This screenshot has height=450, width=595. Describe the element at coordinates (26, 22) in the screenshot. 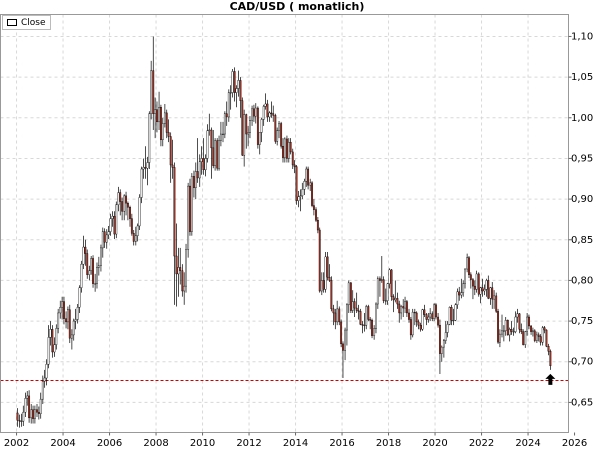

I see `legend: Close` at that location.